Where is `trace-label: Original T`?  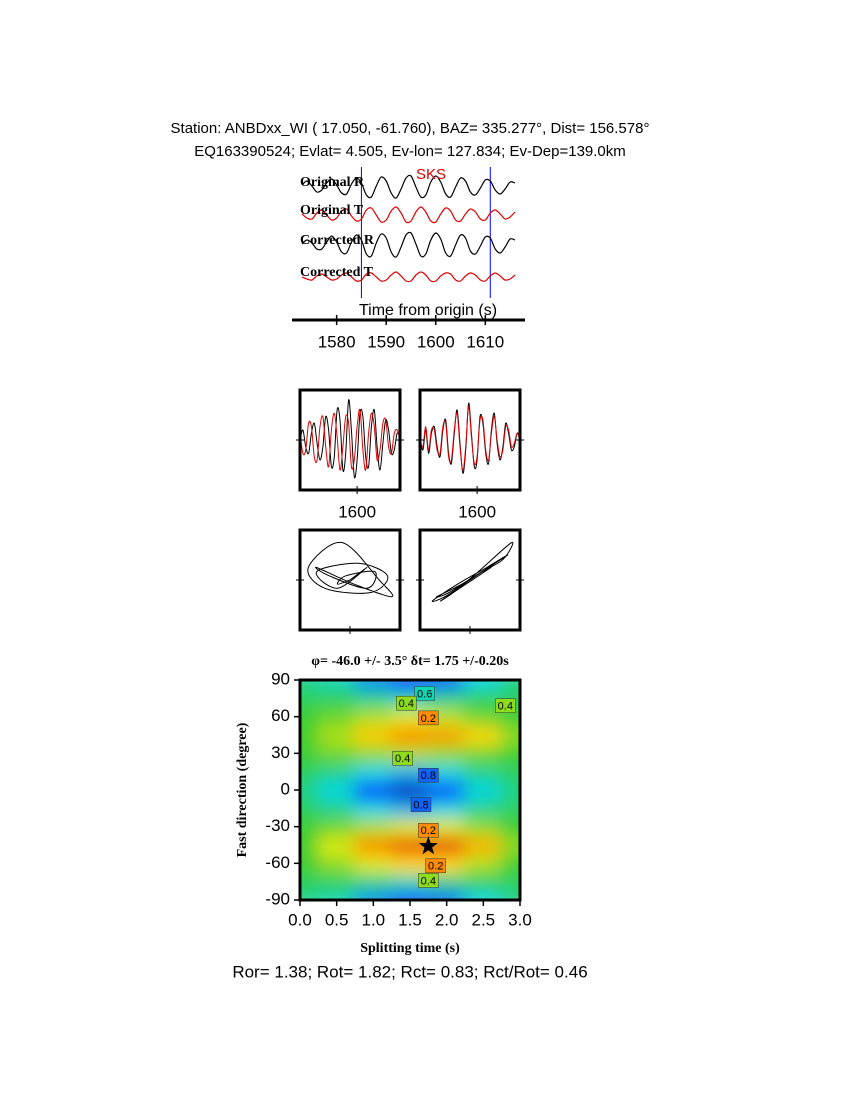
trace-label: Original T is located at coordinates (332, 210).